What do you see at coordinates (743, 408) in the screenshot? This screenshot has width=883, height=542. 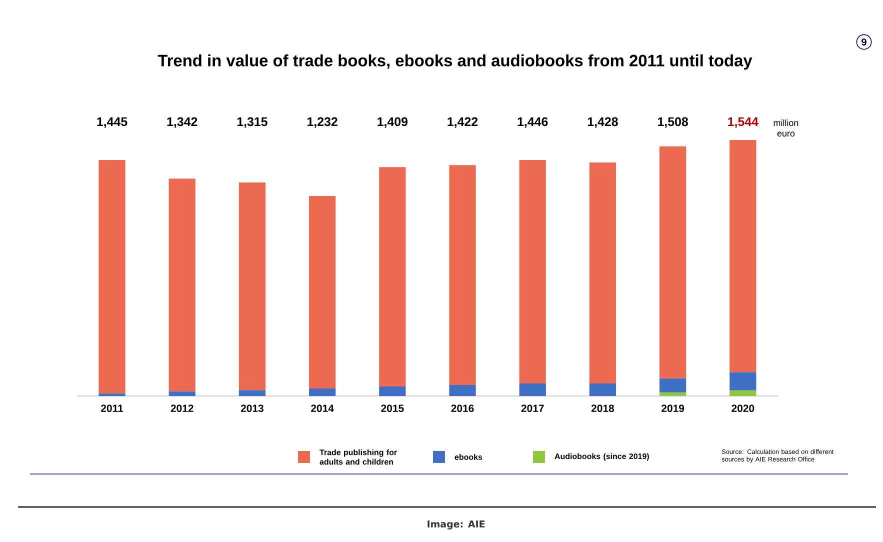 I see `x-tick-label: 2020` at bounding box center [743, 408].